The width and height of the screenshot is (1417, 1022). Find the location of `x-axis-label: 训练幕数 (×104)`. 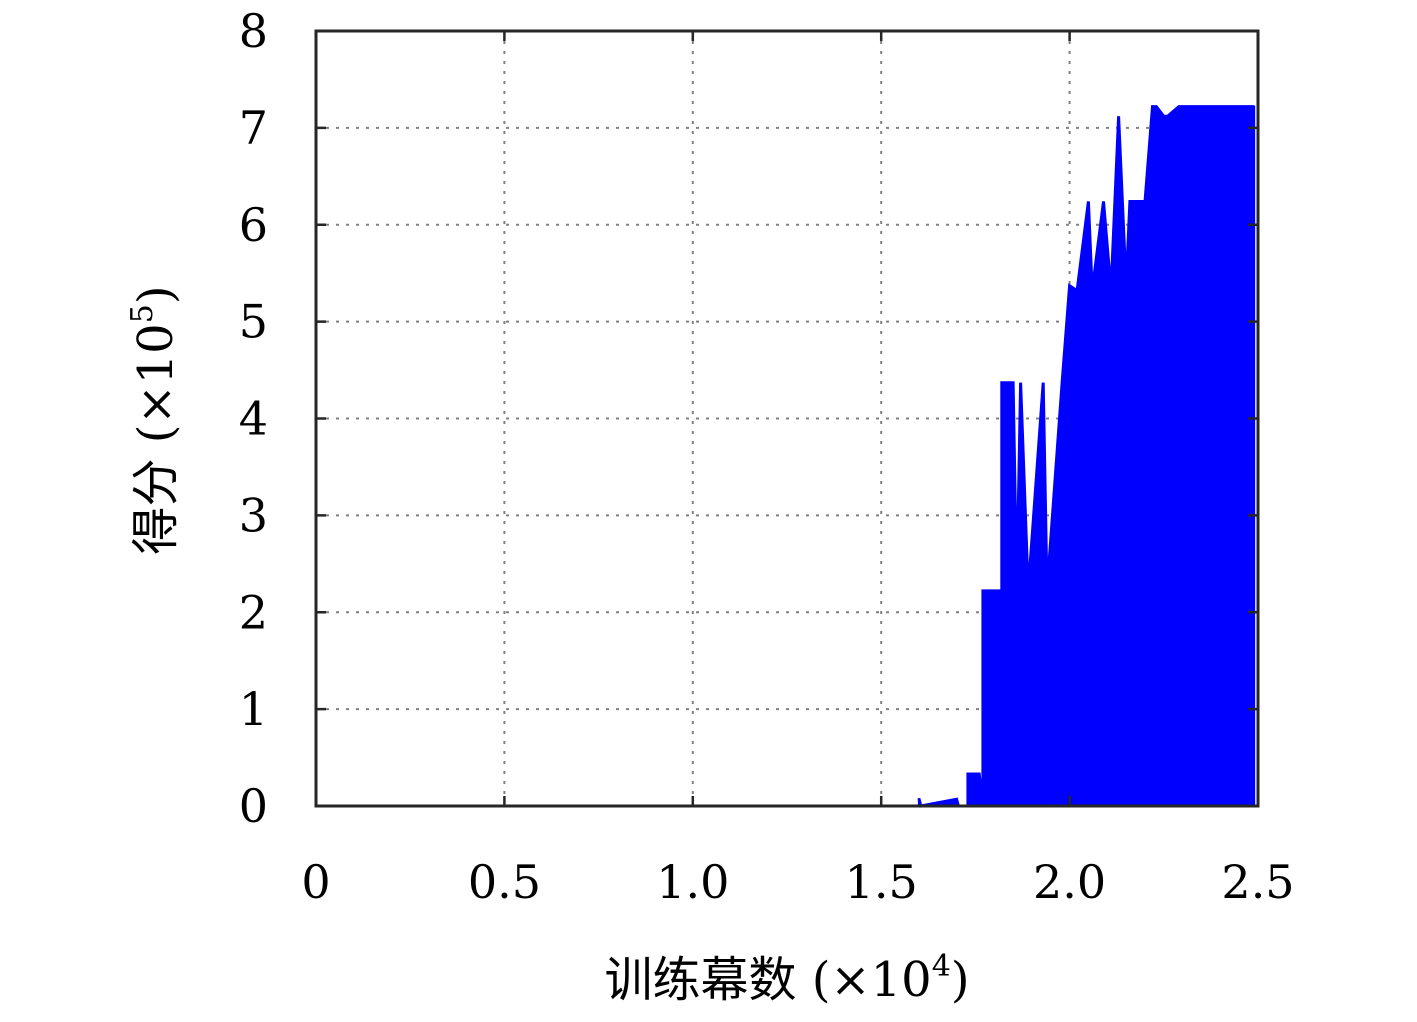

x-axis-label: 训练幕数 (×104) is located at coordinates (786, 978).